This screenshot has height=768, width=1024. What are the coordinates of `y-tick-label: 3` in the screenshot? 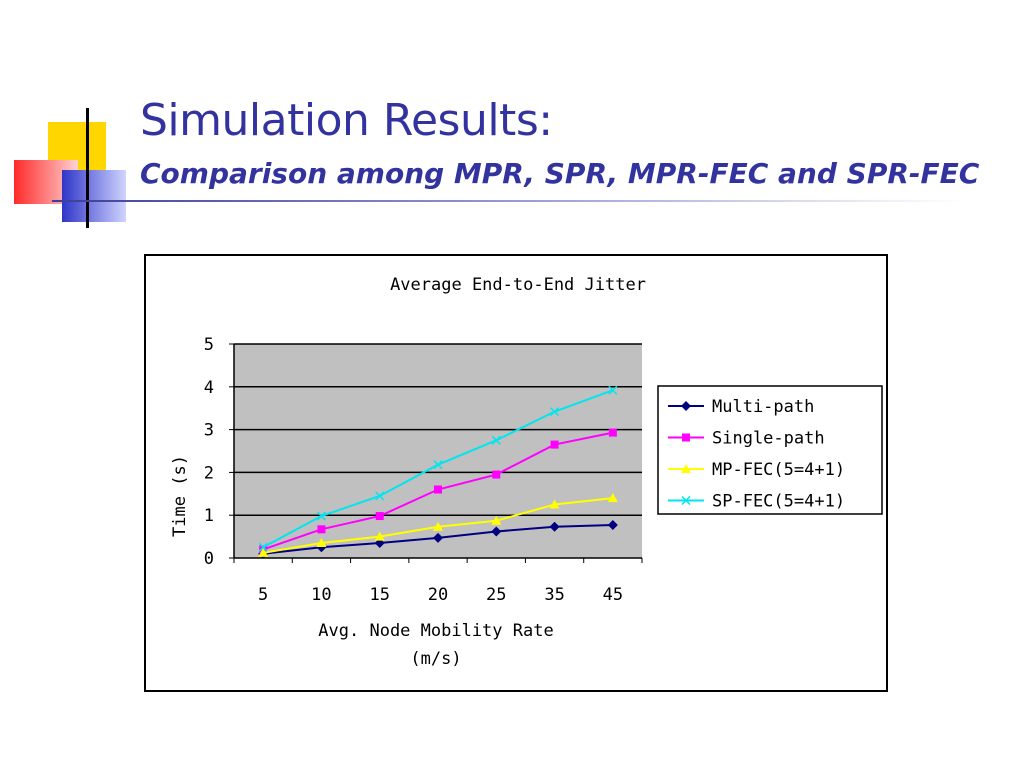 It's located at (209, 431).